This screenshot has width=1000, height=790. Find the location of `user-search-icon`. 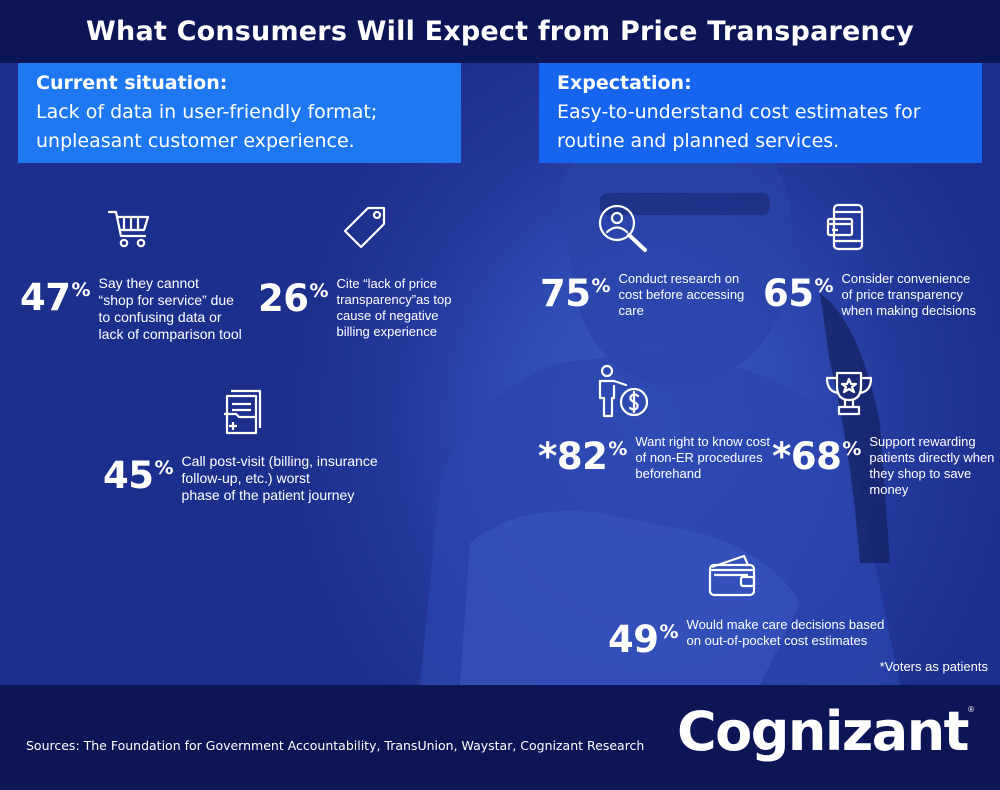

user-search-icon is located at coordinates (623, 228).